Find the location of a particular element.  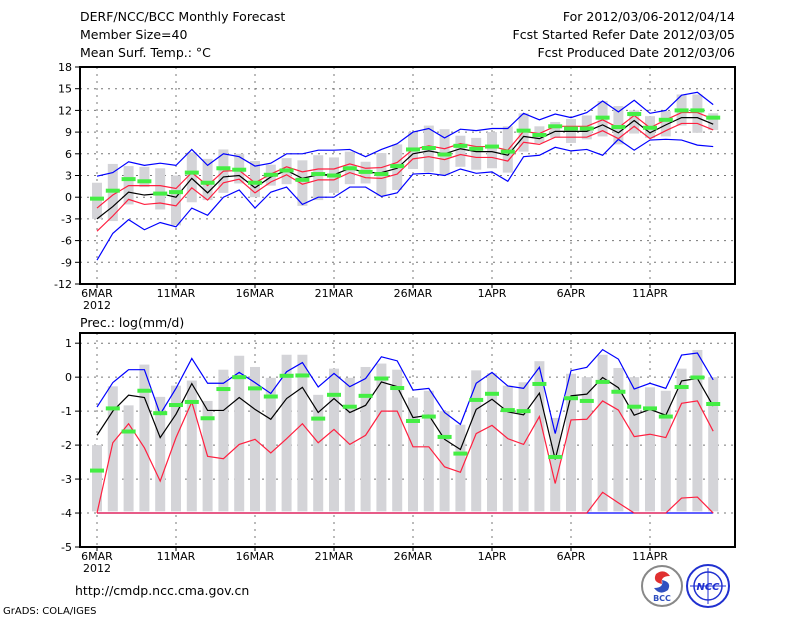

forecast-period: For 2012/03/06-2012/04/14 is located at coordinates (649, 16).